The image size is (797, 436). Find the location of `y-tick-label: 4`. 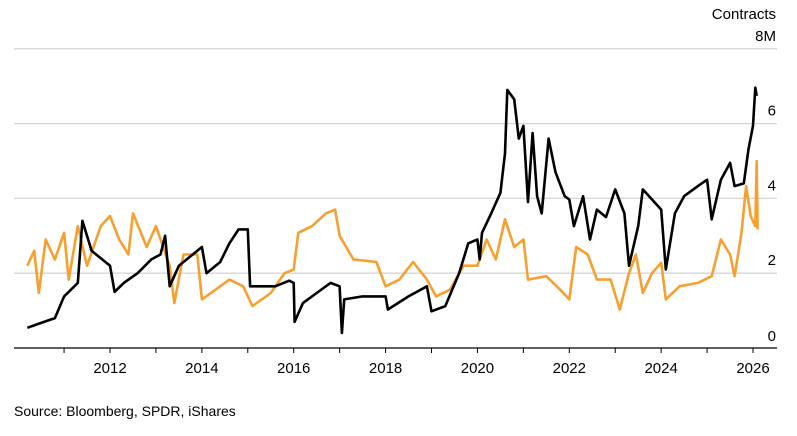

y-tick-label: 4 is located at coordinates (772, 185).